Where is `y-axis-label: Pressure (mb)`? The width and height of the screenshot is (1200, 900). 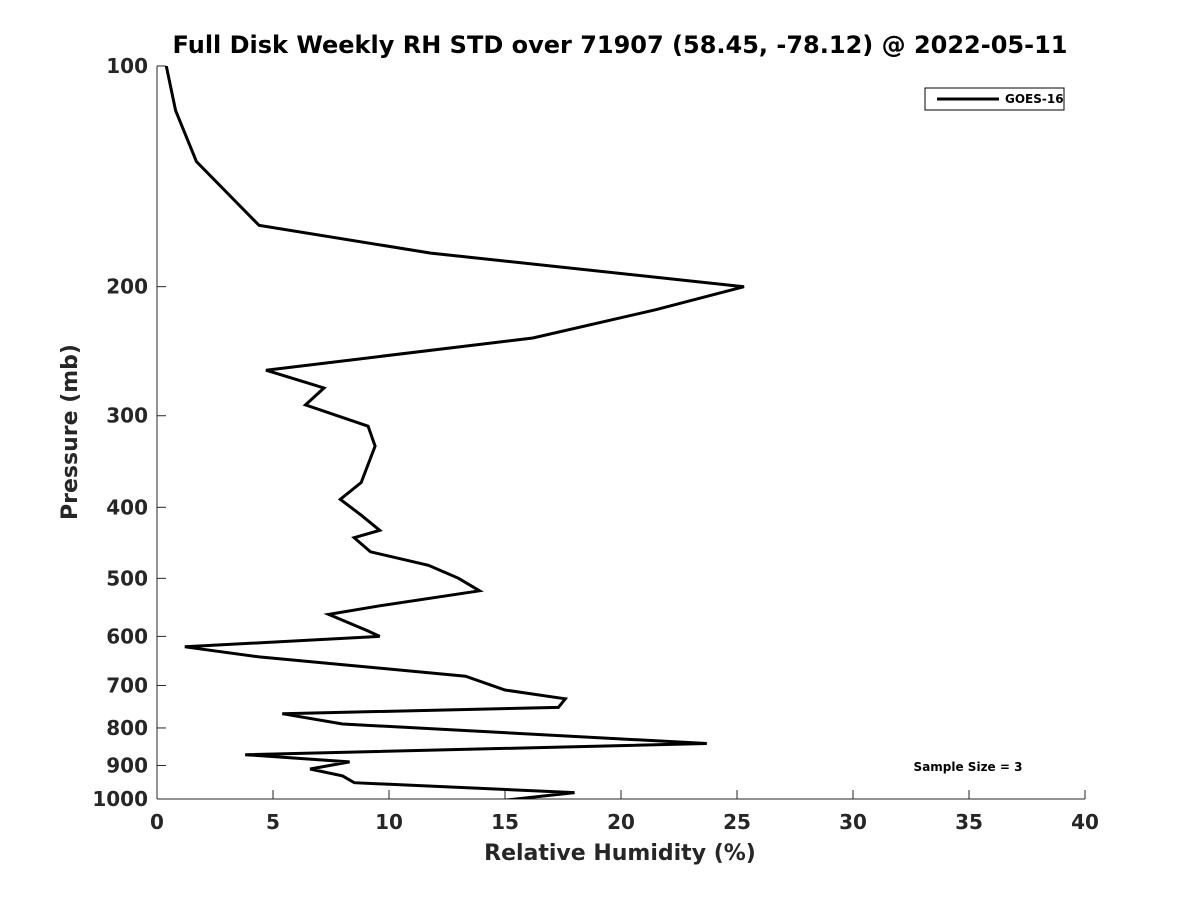 y-axis-label: Pressure (mb) is located at coordinates (70, 432).